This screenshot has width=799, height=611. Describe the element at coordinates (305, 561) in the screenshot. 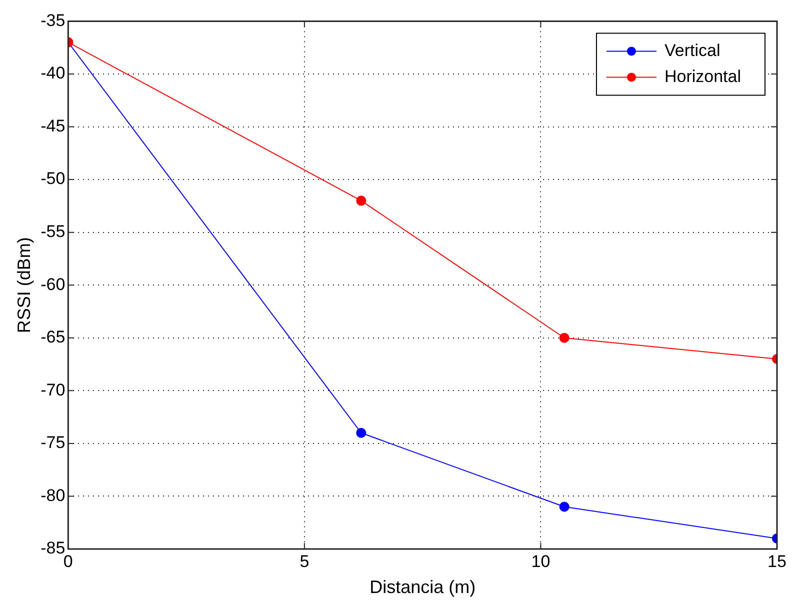

I see `x-tick-label: 5` at that location.